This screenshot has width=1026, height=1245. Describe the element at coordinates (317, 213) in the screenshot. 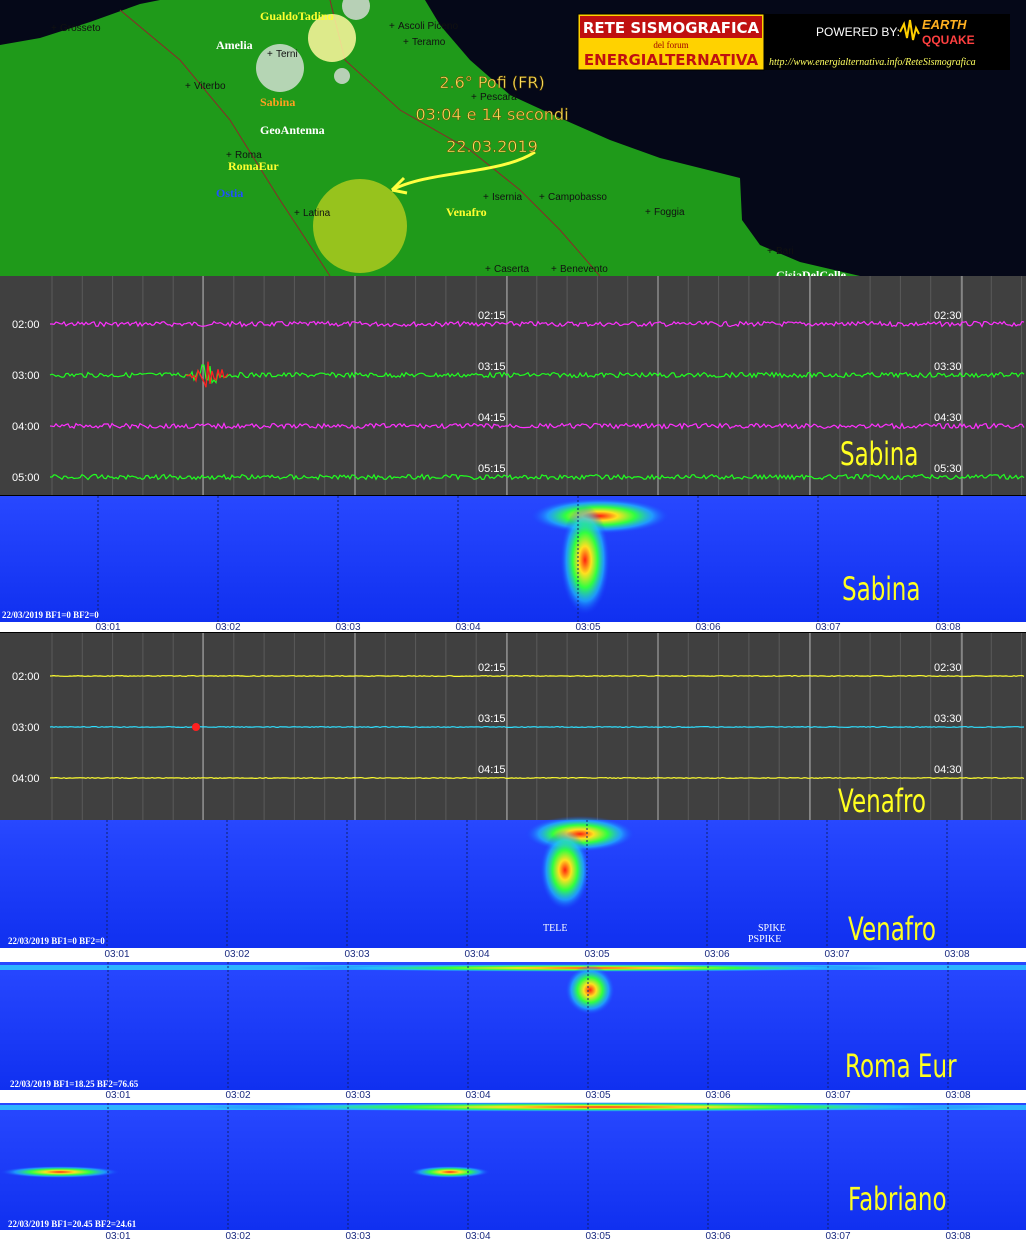

I see `city-label: Latina` at that location.